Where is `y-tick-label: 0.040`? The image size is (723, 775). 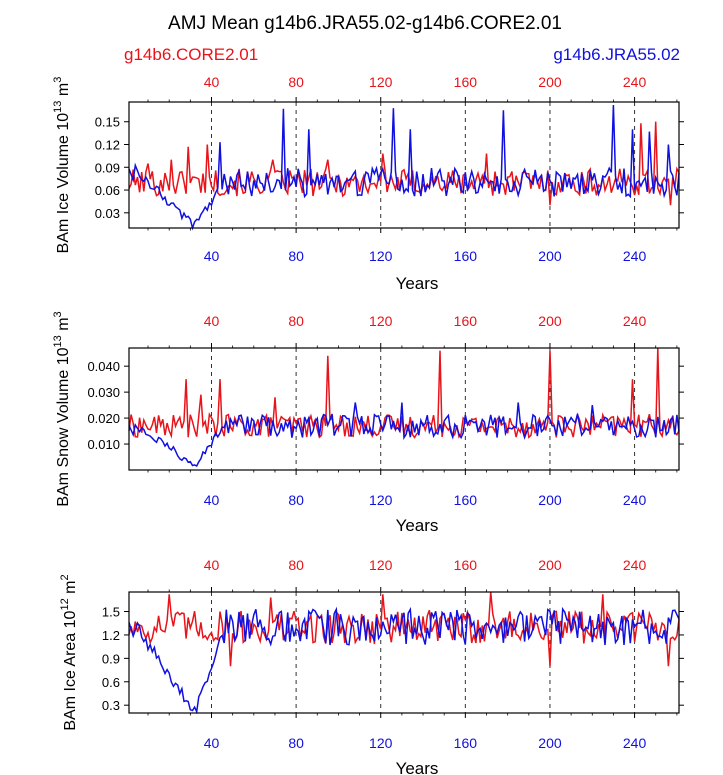
y-tick-label: 0.040 is located at coordinates (103, 366).